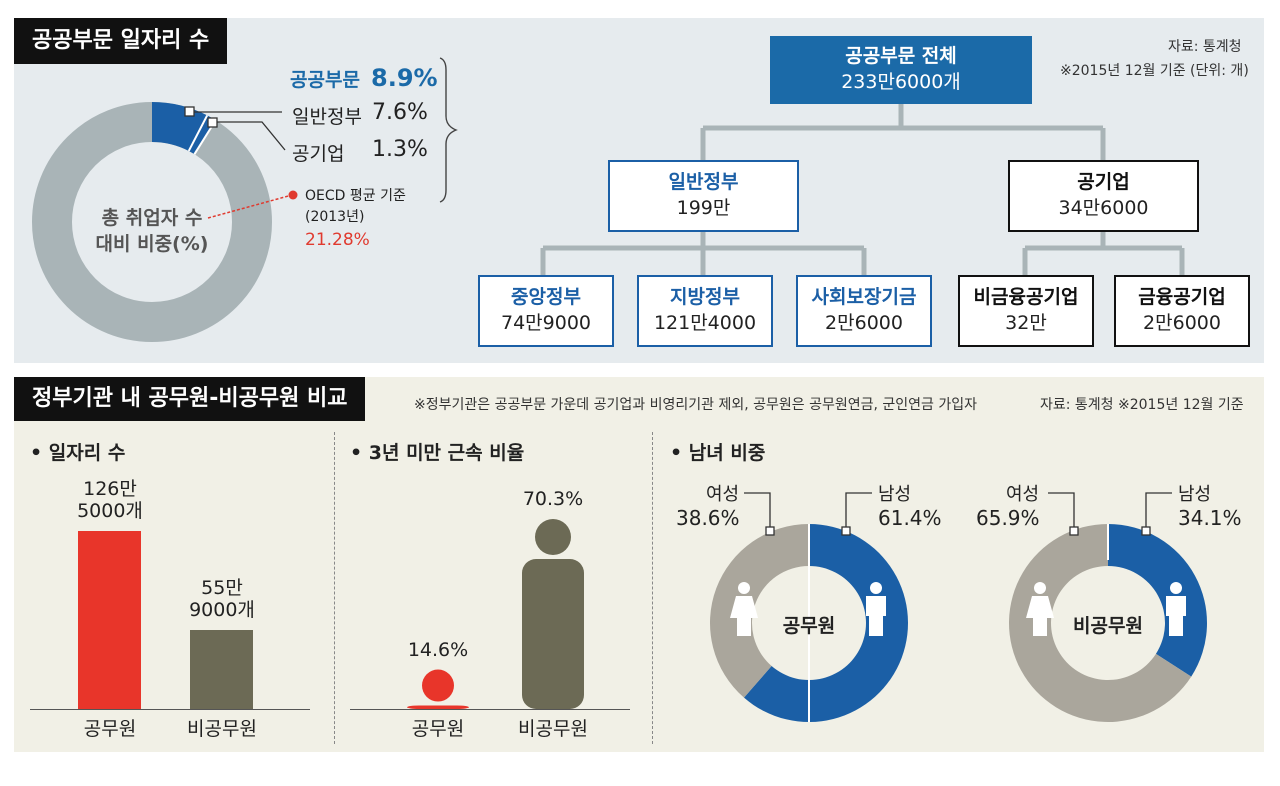 Image resolution: width=1280 pixels, height=786 pixels. Describe the element at coordinates (121, 41) in the screenshot. I see `top-title: 공공부문 일자리 수` at that location.